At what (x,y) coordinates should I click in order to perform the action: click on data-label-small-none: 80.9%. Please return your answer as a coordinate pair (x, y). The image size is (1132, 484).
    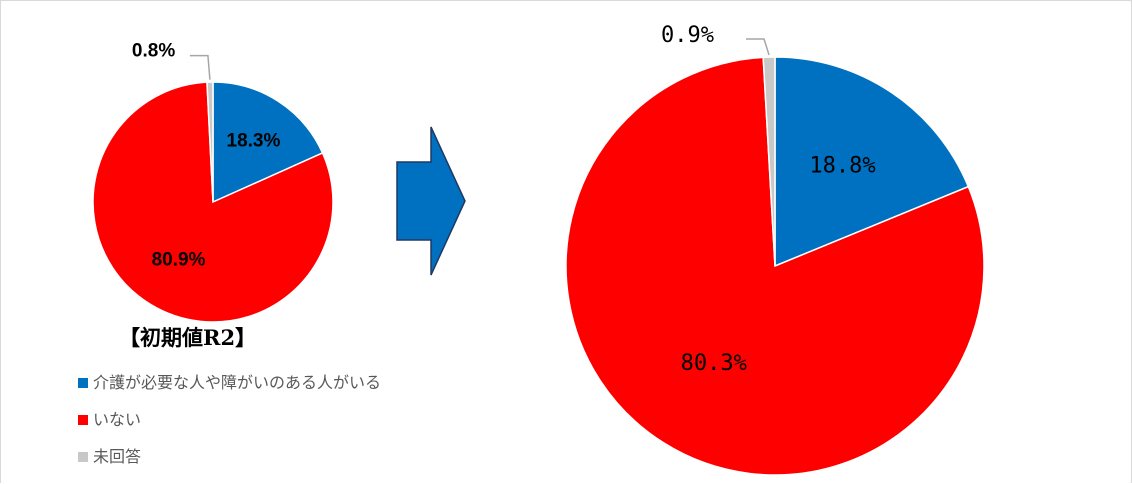
    Looking at the image, I should click on (179, 259).